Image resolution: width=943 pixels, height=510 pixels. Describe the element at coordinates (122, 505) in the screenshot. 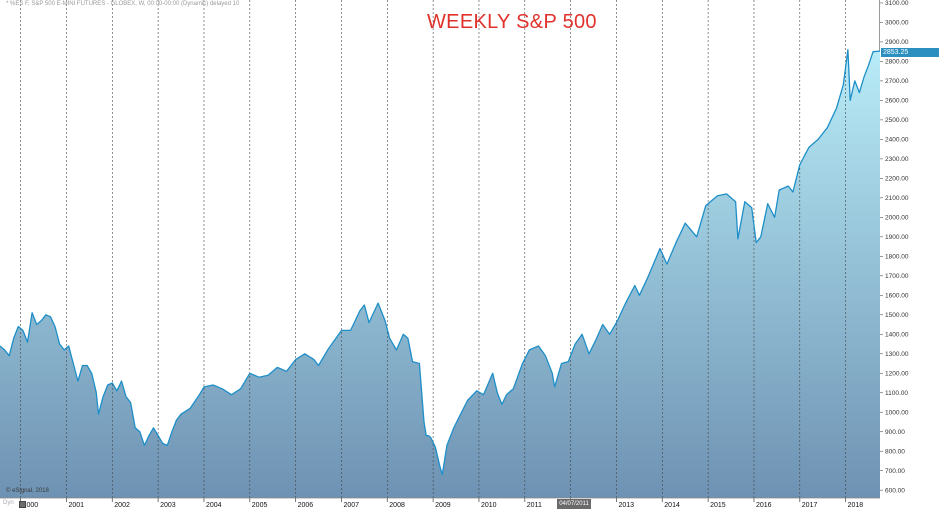

I see `x-tick-label: 2002` at that location.